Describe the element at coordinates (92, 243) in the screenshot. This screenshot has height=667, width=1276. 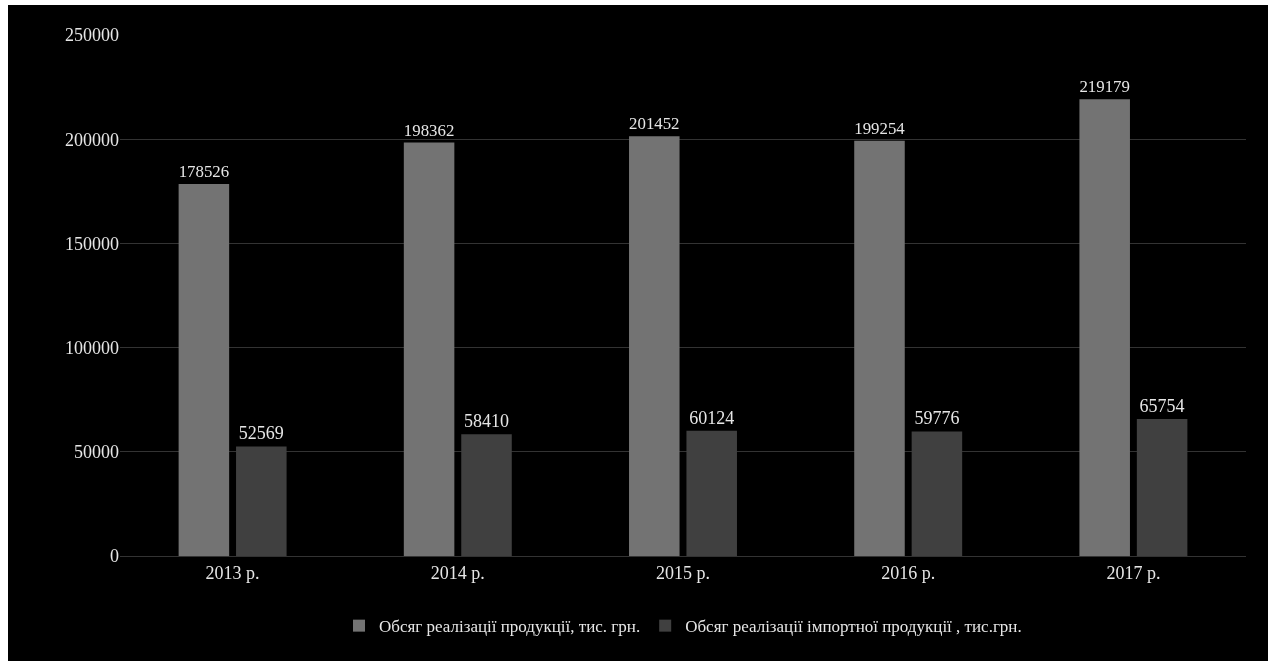
I see `y-tick-label: 150000` at that location.